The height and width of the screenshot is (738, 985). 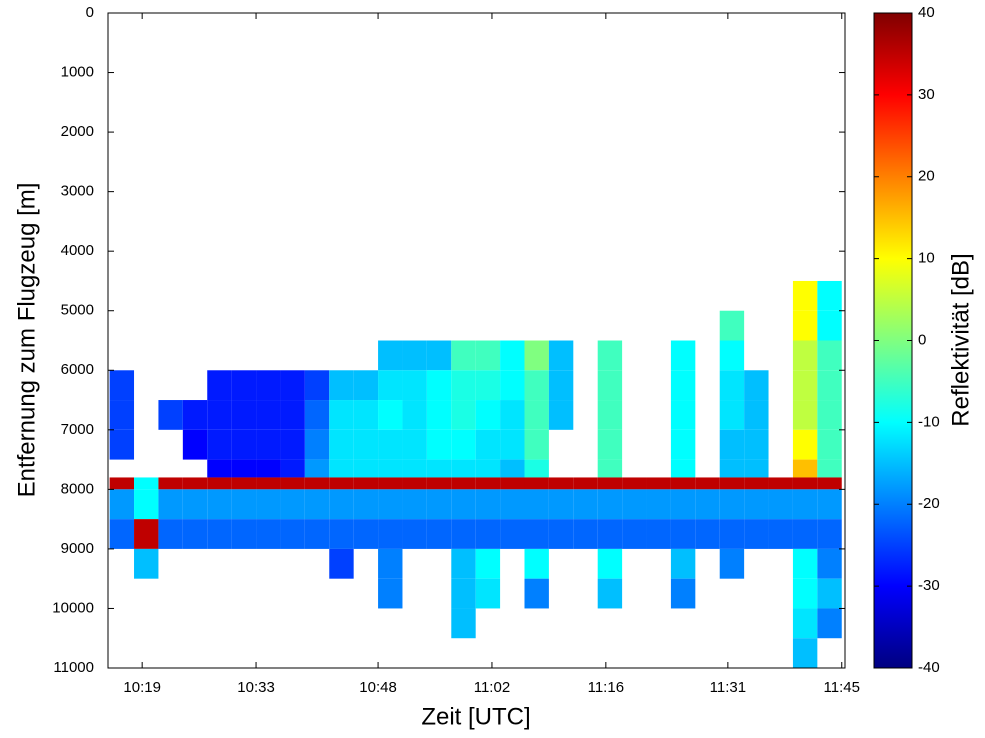 What do you see at coordinates (77, 131) in the screenshot?
I see `y-tick-label: 2000` at bounding box center [77, 131].